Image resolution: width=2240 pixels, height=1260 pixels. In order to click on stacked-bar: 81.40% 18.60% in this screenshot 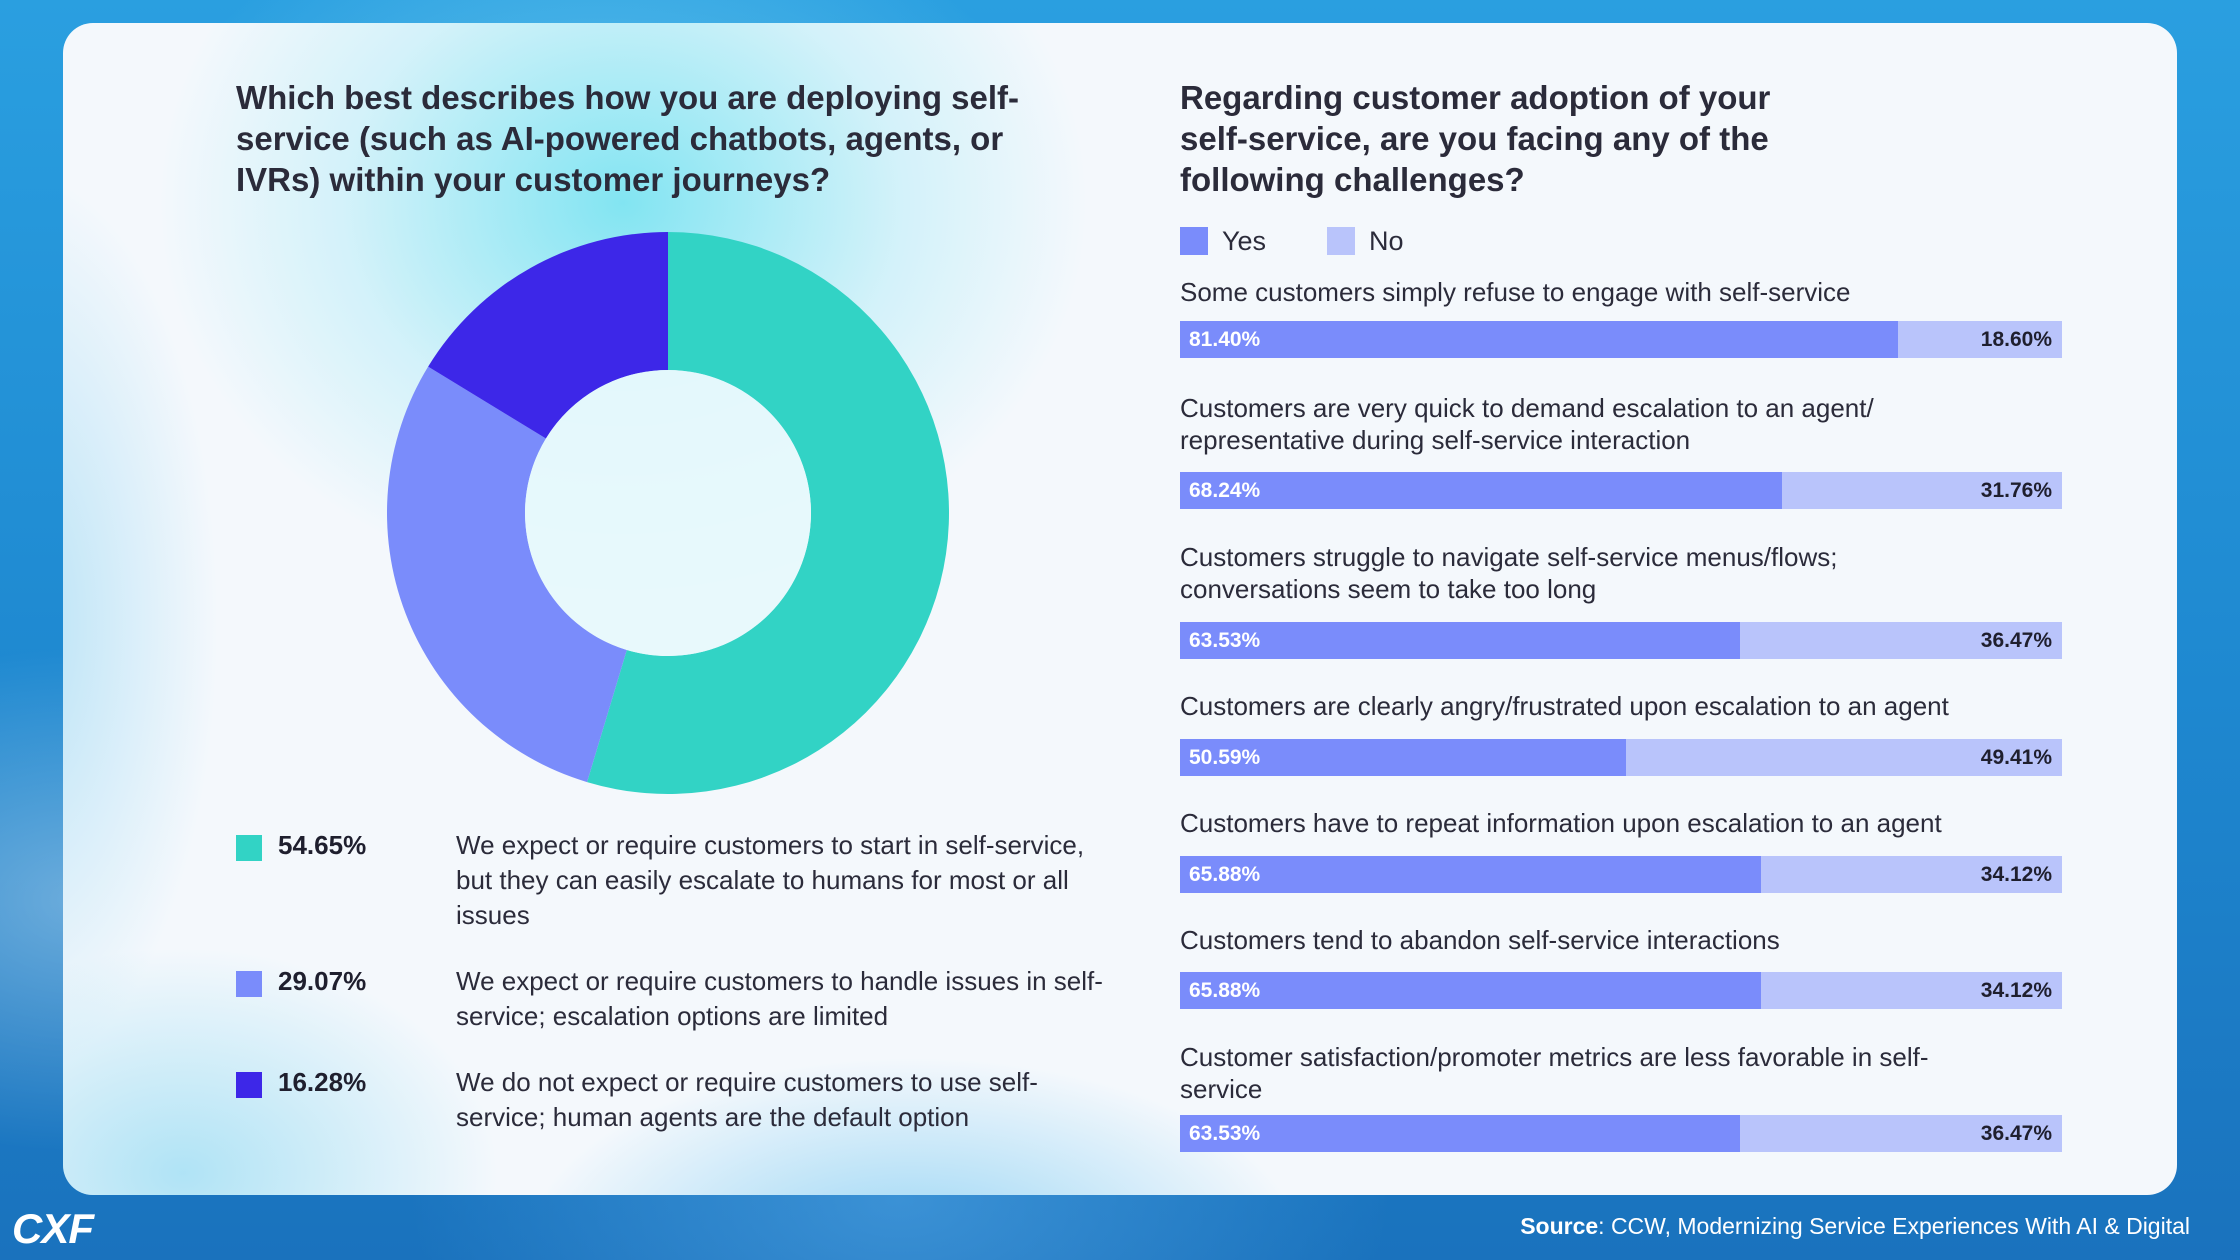, I will do `click(1621, 339)`.